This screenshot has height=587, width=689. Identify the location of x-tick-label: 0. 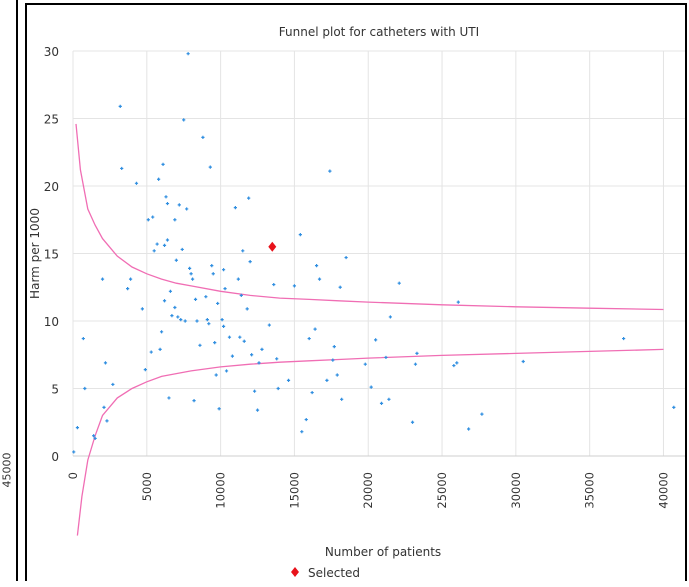
(73, 475).